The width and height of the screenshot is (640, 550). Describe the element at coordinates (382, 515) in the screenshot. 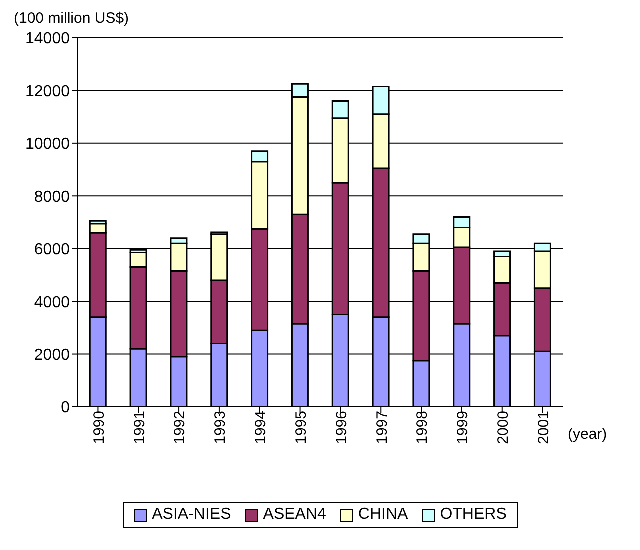

I see `legend-label: CHINA` at that location.